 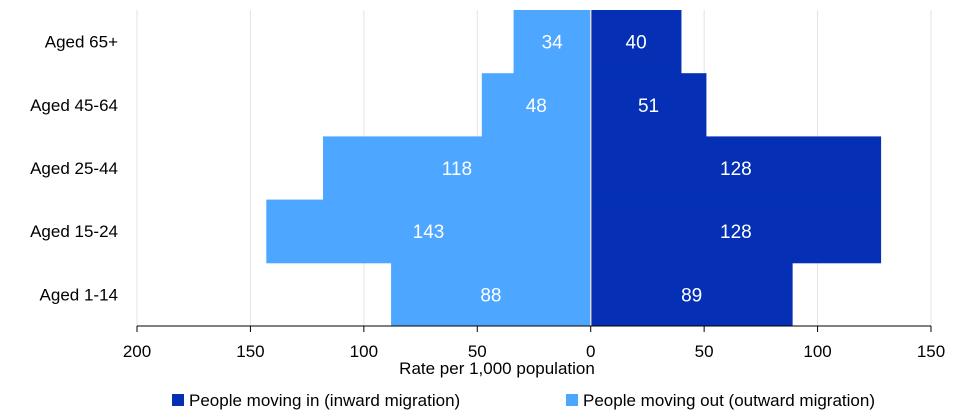 I want to click on data-label-outward: 48, so click(x=536, y=106).